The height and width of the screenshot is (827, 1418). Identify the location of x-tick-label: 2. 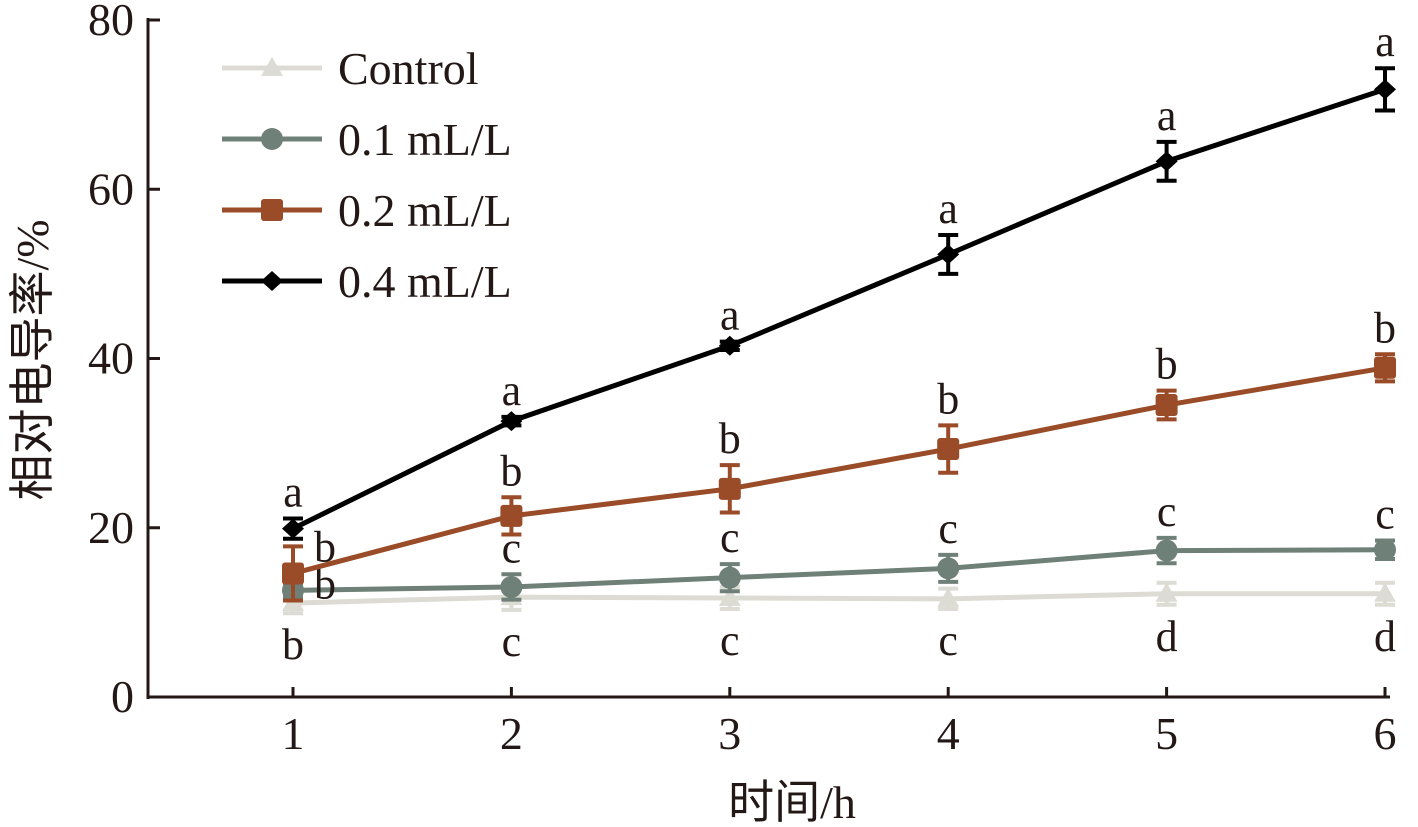
(511, 733).